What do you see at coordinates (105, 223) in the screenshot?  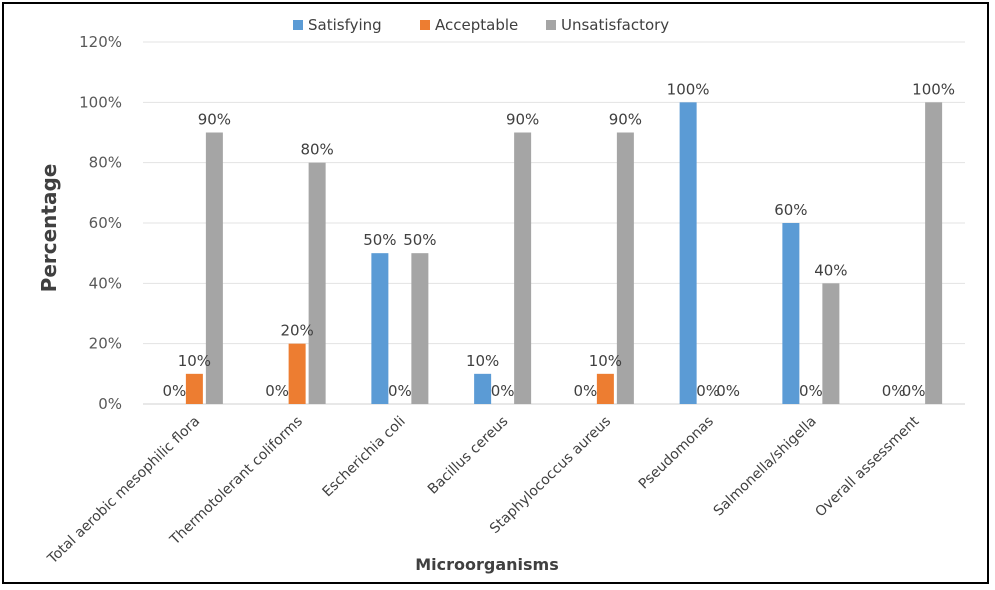 I see `y-tick-label: 60%` at bounding box center [105, 223].